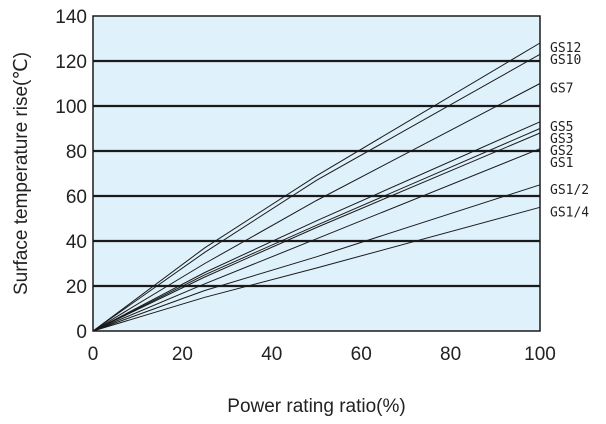  Describe the element at coordinates (71, 175) in the screenshot. I see `y-tick-labels: 0 20 40 60 80 100 120 140` at that location.